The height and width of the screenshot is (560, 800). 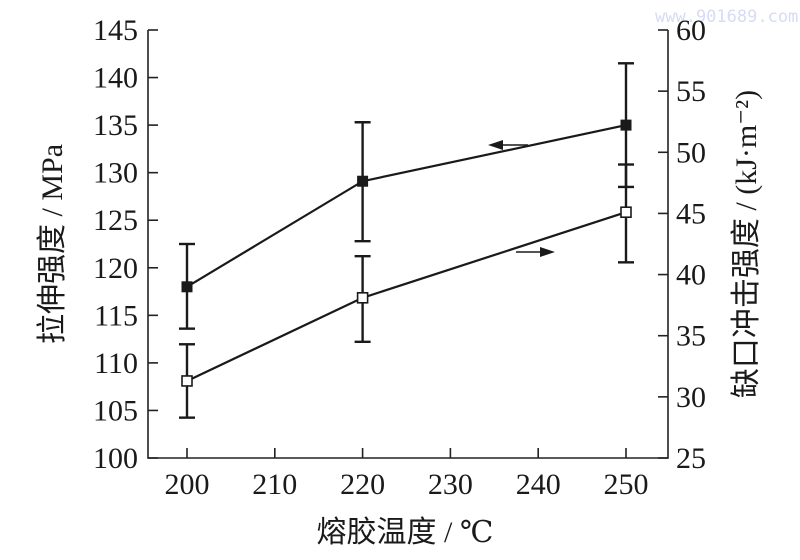 What do you see at coordinates (115, 410) in the screenshot?
I see `y-left-tick-label: 105` at bounding box center [115, 410].